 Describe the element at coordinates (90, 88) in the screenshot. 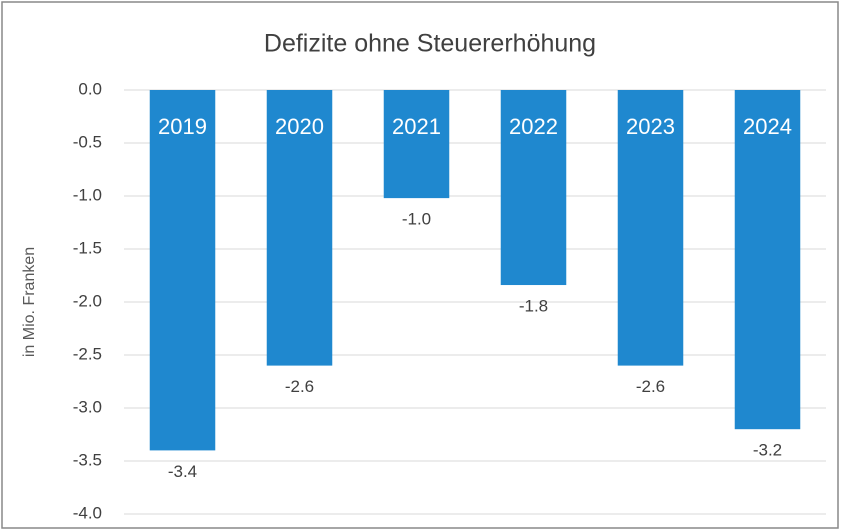

I see `y-tick-label: 0.0` at that location.